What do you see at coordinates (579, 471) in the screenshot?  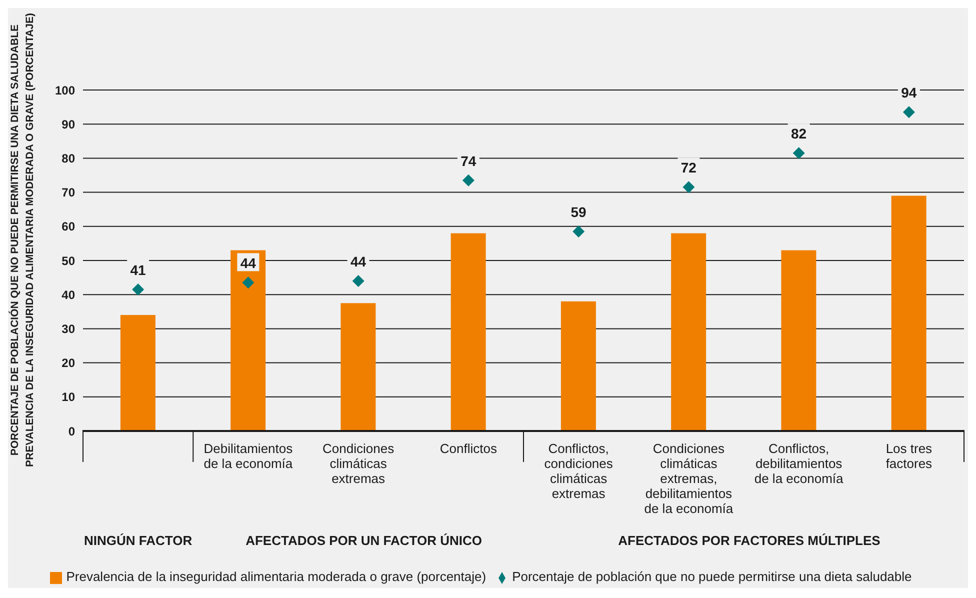 I see `x-tick-label: Conflictos, condiciones climáticas extremas` at bounding box center [579, 471].